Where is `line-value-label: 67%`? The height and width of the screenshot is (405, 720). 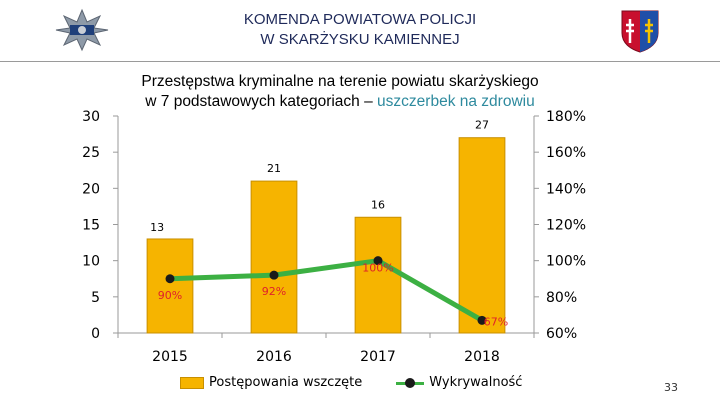 line-value-label: 67% is located at coordinates (496, 321).